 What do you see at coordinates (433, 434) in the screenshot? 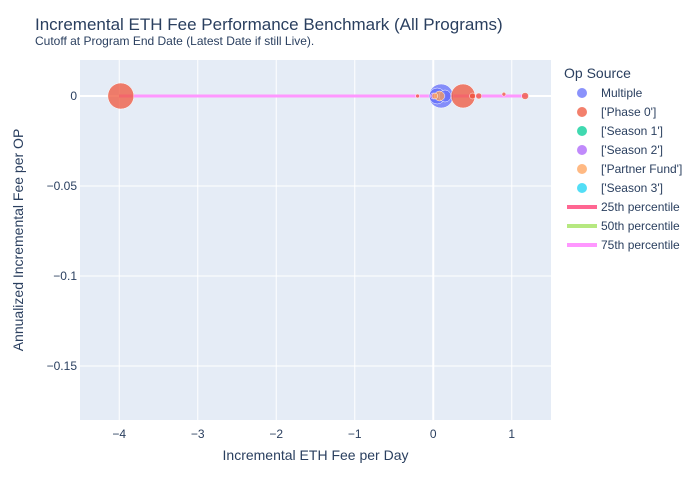
I see `x-tick-label: 0` at bounding box center [433, 434].